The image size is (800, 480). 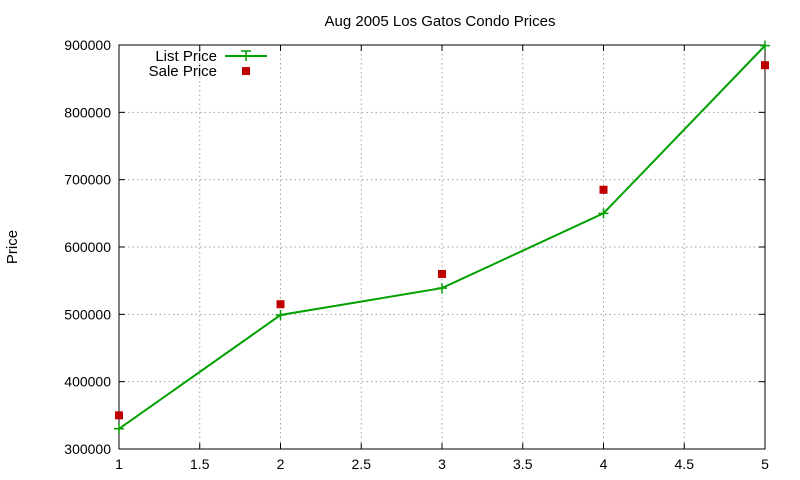 What do you see at coordinates (87, 180) in the screenshot?
I see `y-tick-label: 700000` at bounding box center [87, 180].